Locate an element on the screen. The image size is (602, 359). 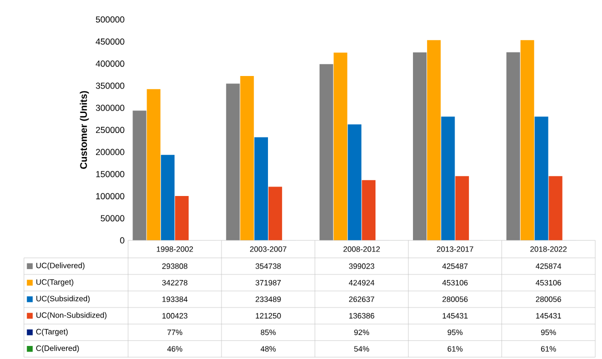
y-tick-label: 350000 is located at coordinates (110, 85).